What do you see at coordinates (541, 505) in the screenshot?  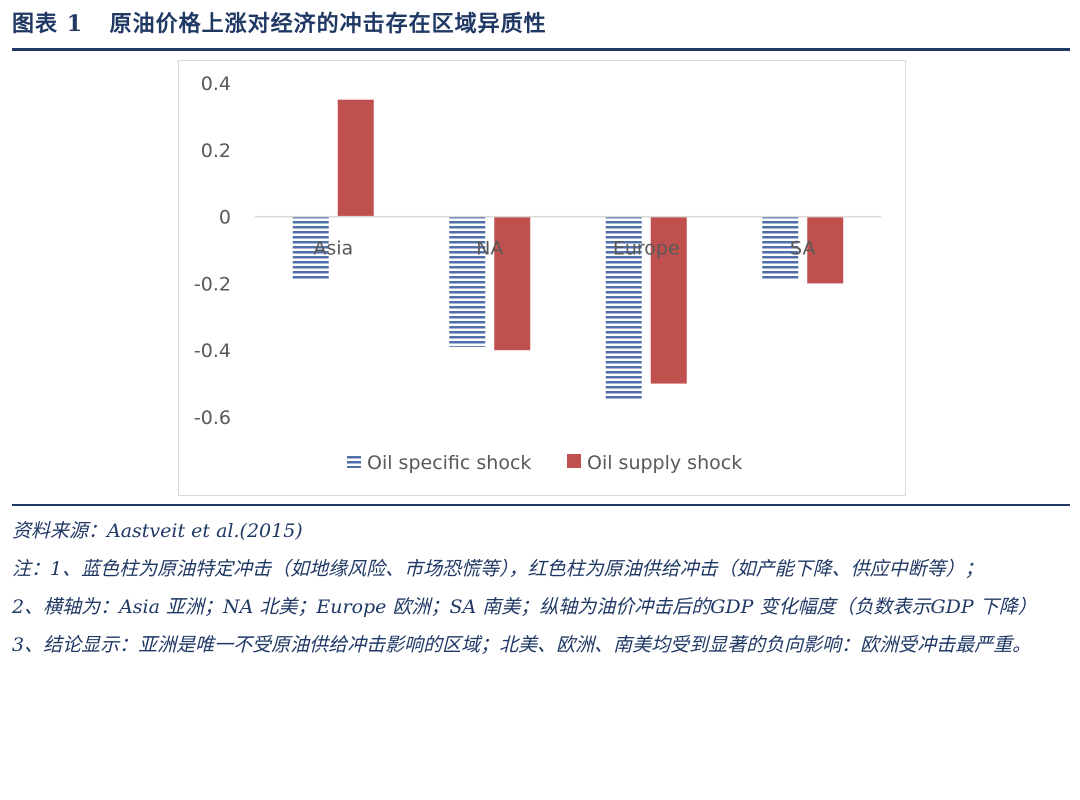 I see `source-rule` at bounding box center [541, 505].